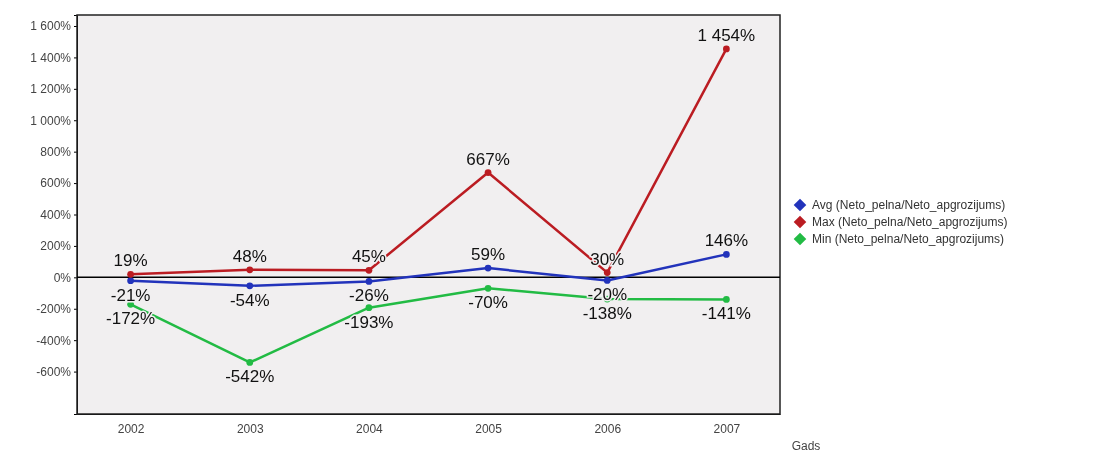 Image resolution: width=1097 pixels, height=455 pixels. I want to click on data-label: -26%, so click(369, 296).